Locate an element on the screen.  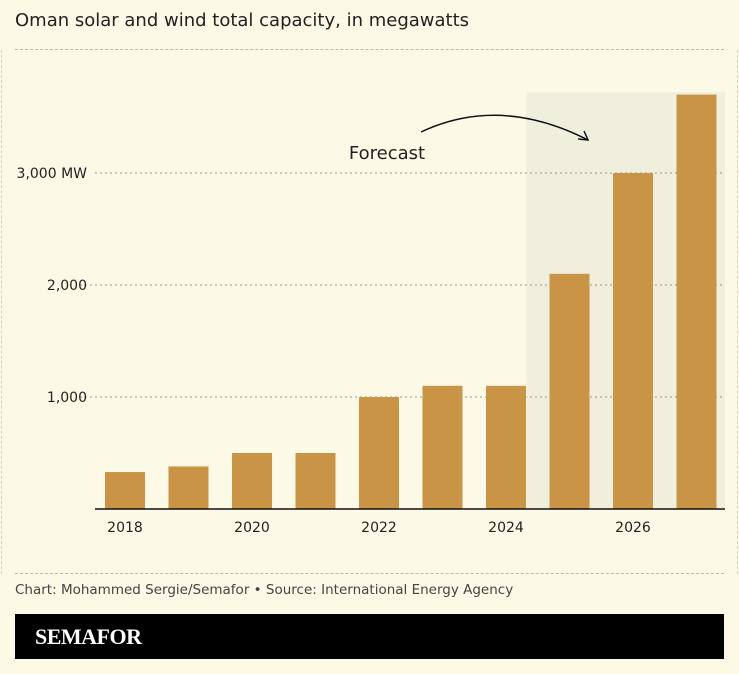
bar-2018 is located at coordinates (125, 490).